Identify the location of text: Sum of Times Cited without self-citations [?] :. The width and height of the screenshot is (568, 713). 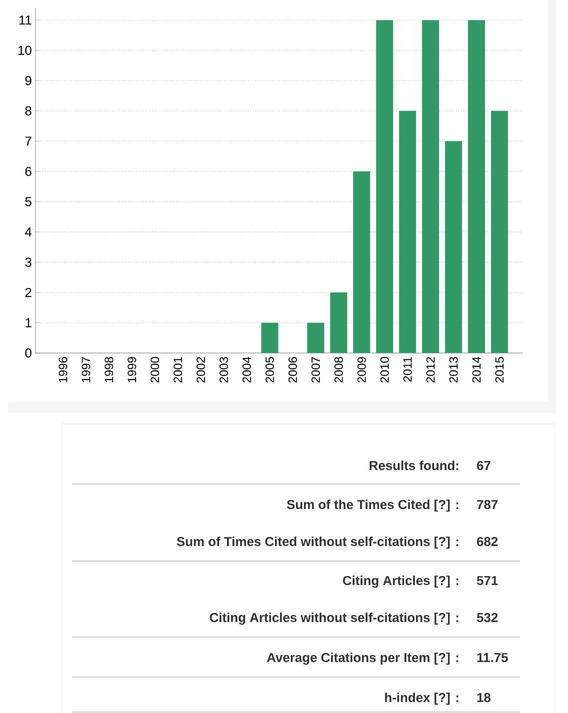
(317, 542).